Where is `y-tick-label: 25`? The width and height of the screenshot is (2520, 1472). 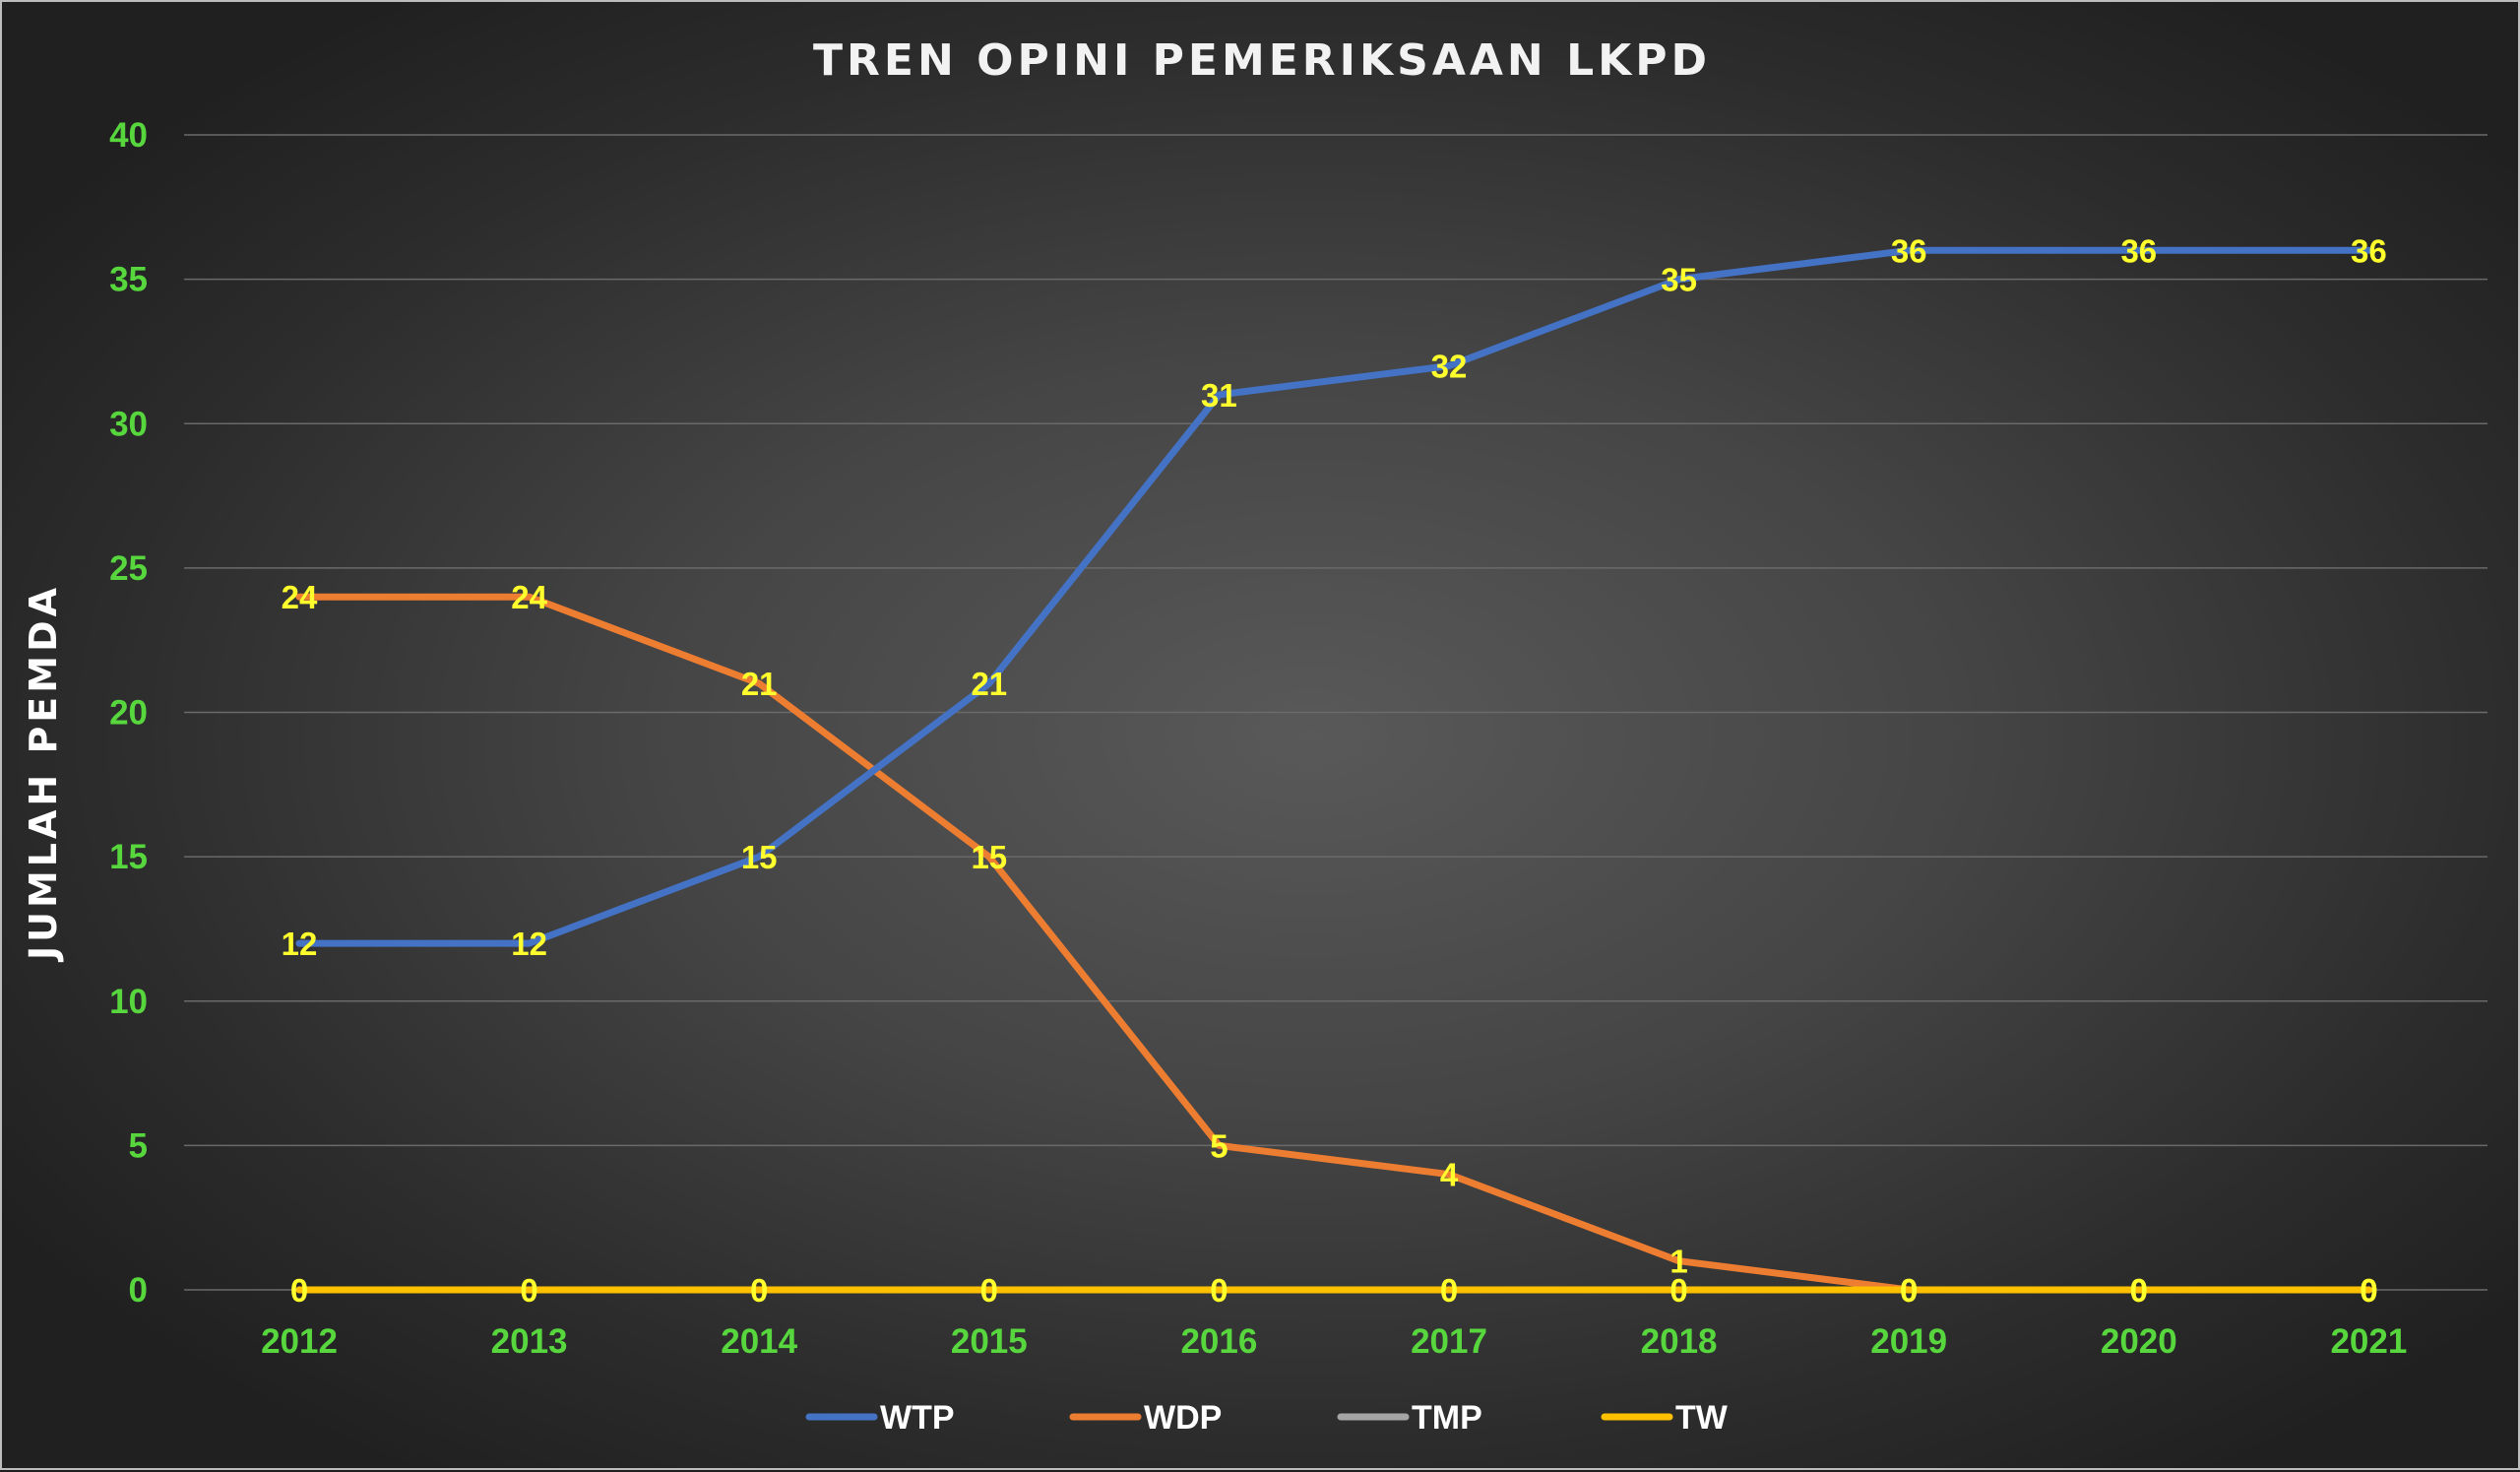 y-tick-label: 25 is located at coordinates (128, 568).